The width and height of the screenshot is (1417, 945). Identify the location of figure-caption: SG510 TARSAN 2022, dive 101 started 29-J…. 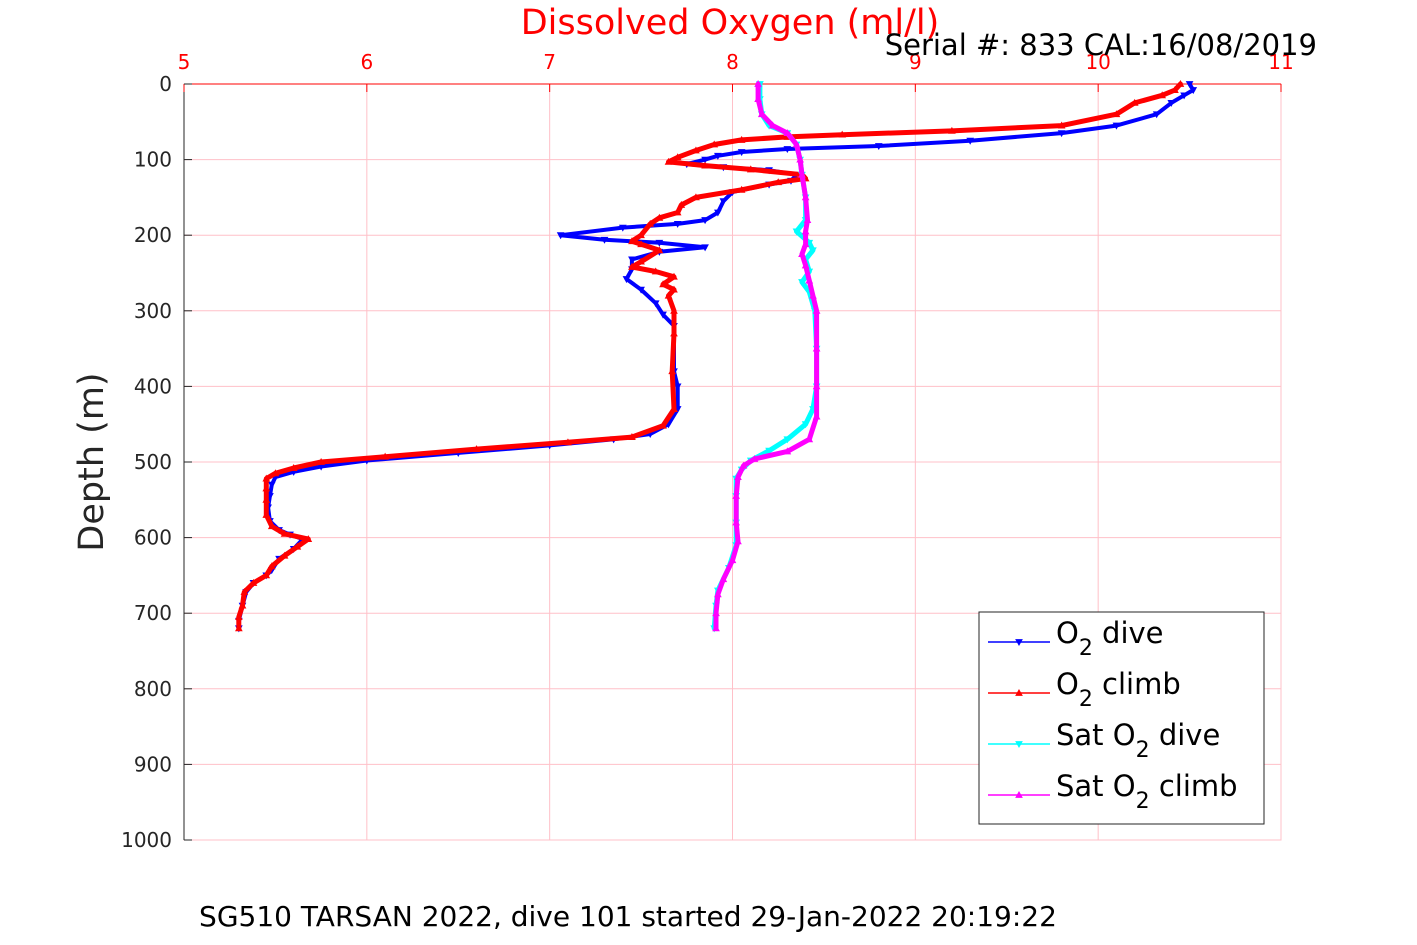
(628, 916).